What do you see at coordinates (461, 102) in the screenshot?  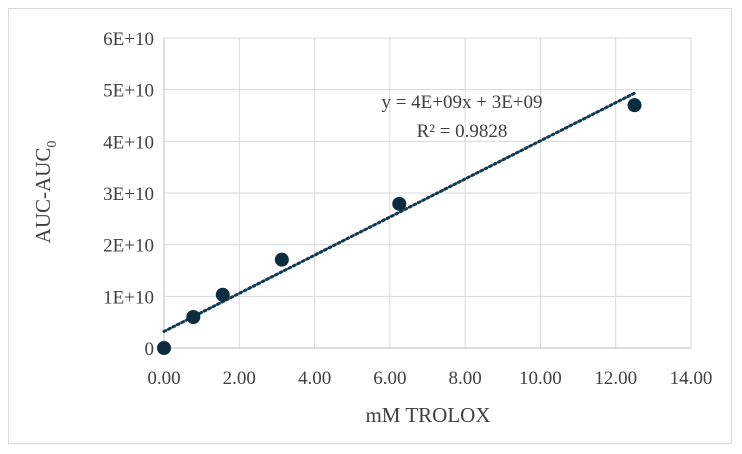 I see `trendline-equation: y = 4E+09x + 3E+09` at bounding box center [461, 102].